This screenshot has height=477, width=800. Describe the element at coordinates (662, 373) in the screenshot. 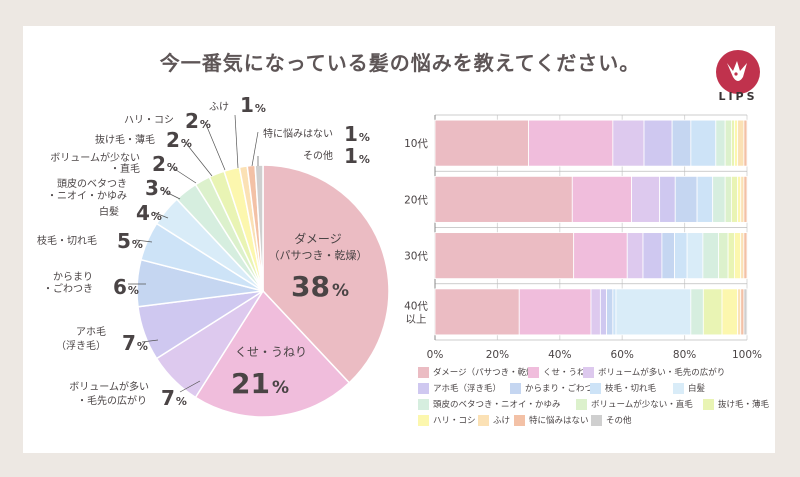

I see `legend-label: ボリュームが多い・毛先の広がり` at that location.